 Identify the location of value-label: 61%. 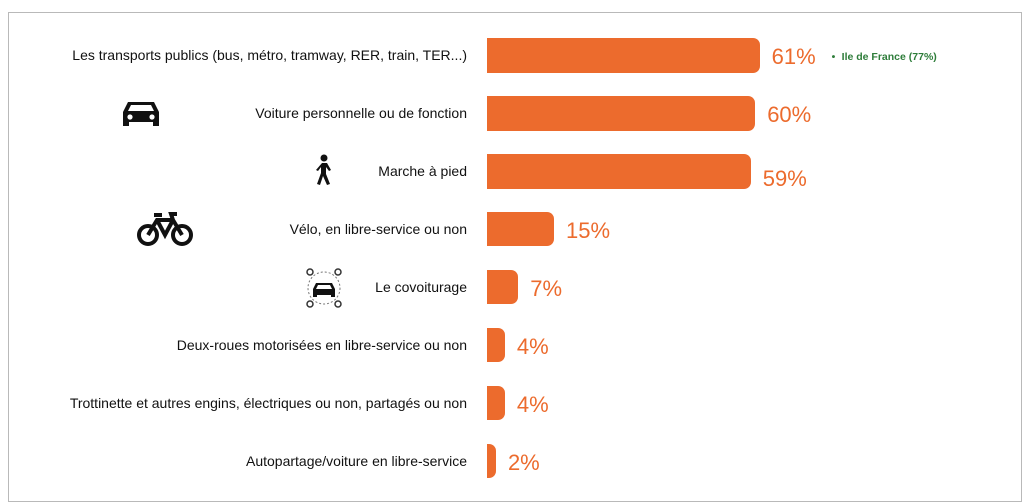
(793, 56).